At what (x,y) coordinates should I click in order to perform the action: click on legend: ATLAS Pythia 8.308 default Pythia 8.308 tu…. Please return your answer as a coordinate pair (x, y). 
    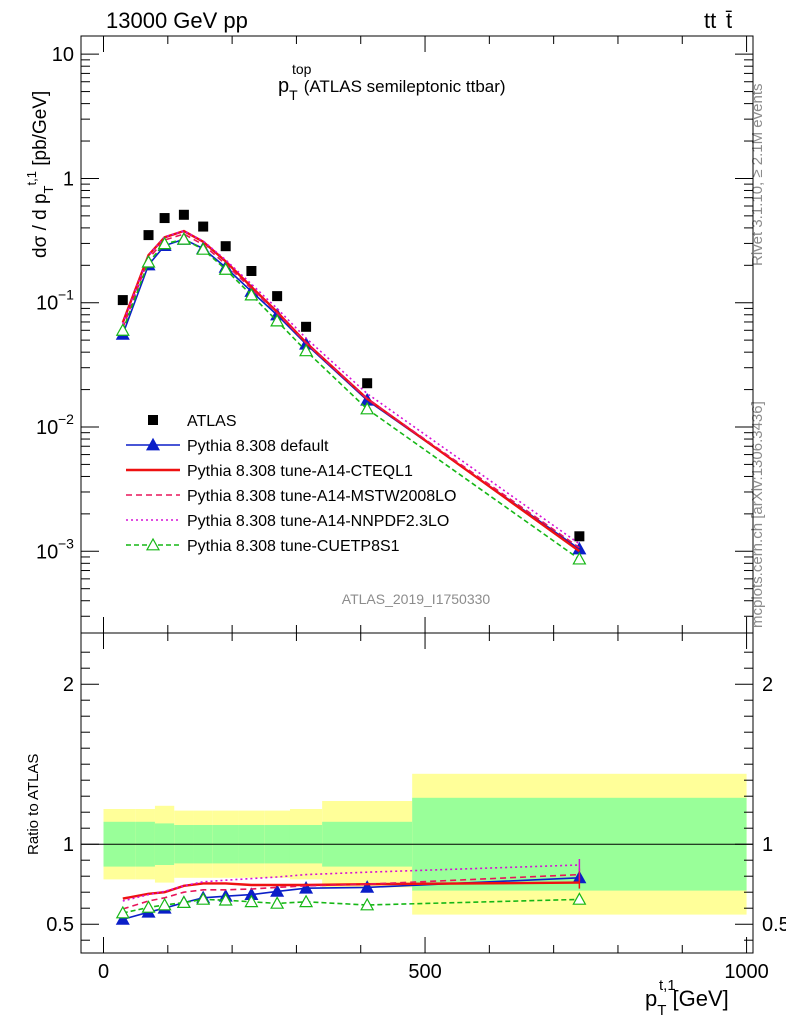
    Looking at the image, I should click on (291, 484).